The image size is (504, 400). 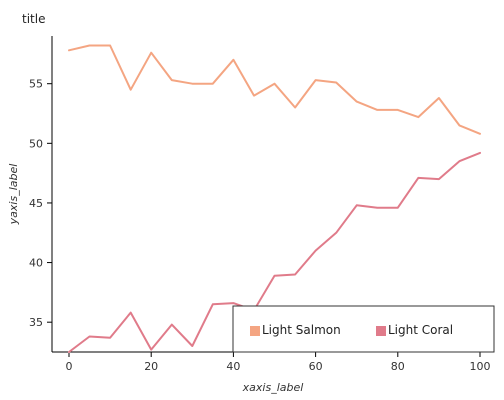 What do you see at coordinates (33, 19) in the screenshot?
I see `chart-title: title` at bounding box center [33, 19].